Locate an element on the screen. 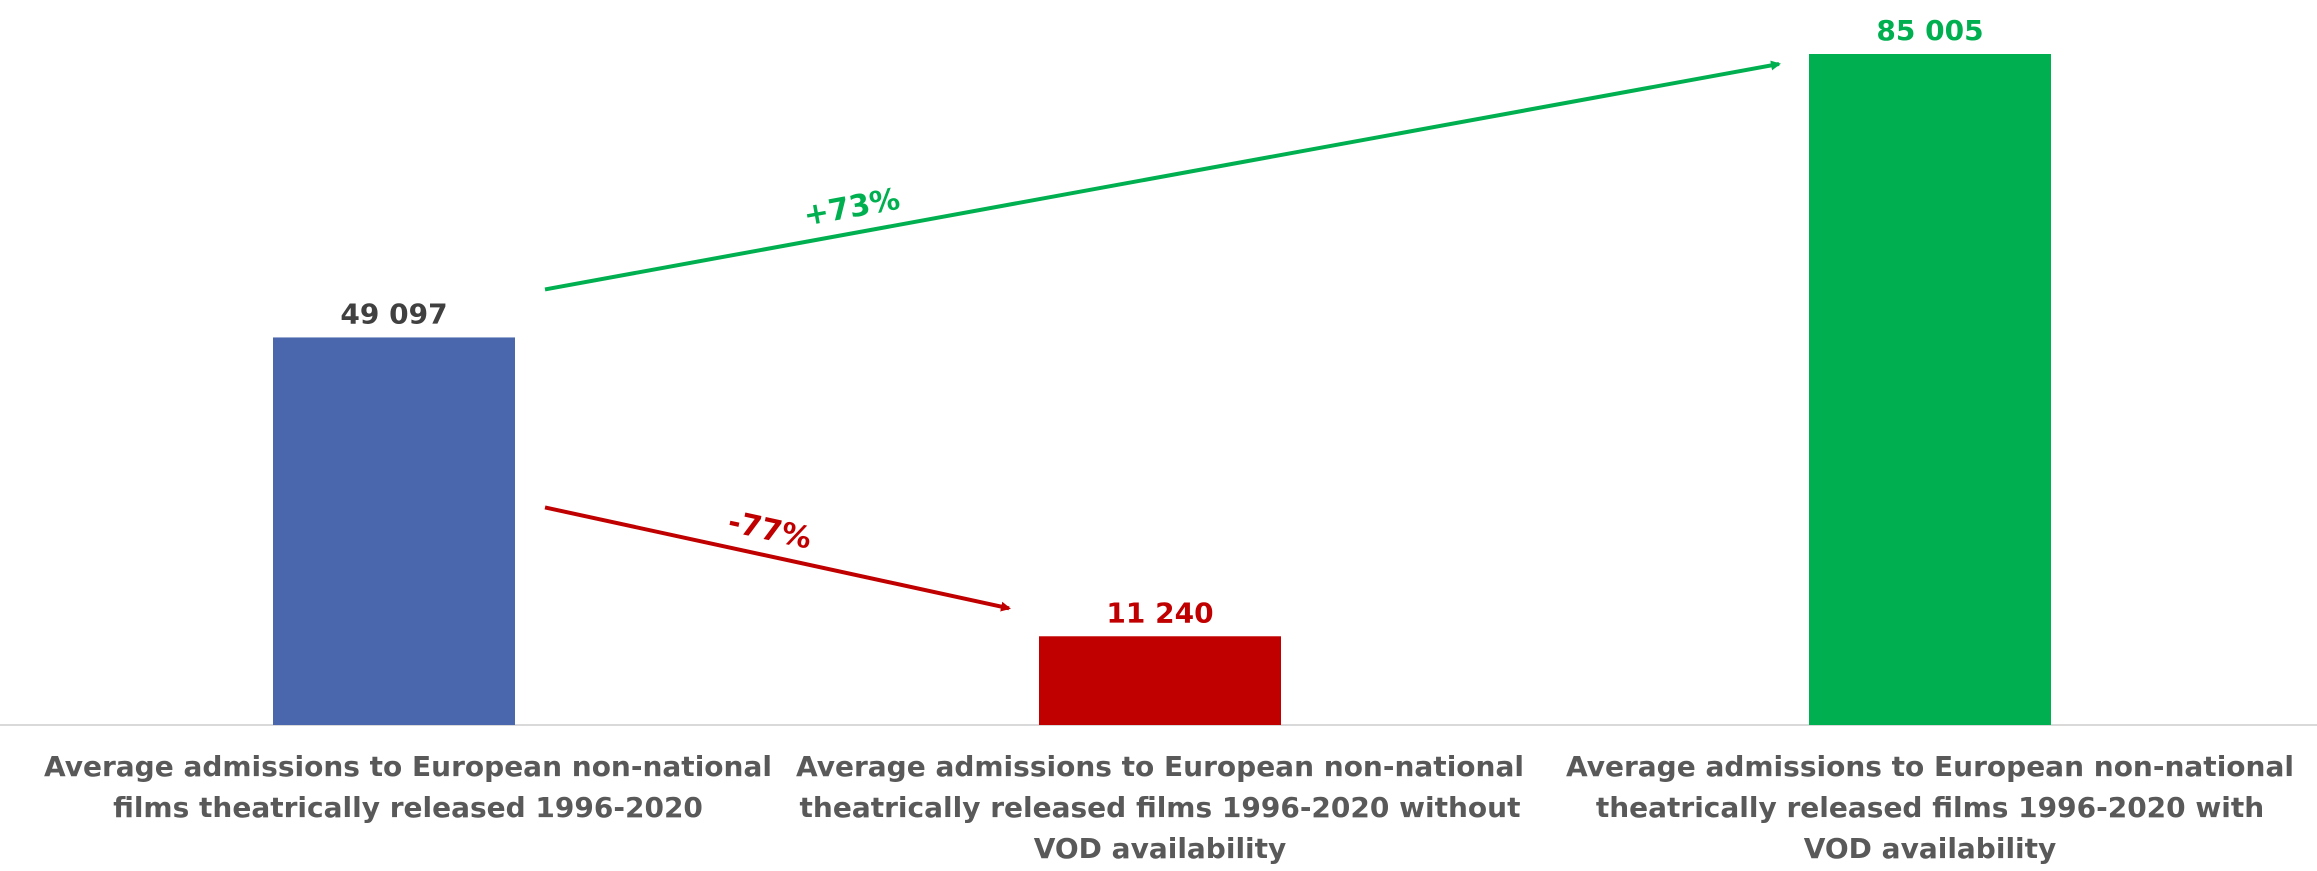 This screenshot has width=2317, height=871. value-label-all-films: 49 097 is located at coordinates (393, 313).